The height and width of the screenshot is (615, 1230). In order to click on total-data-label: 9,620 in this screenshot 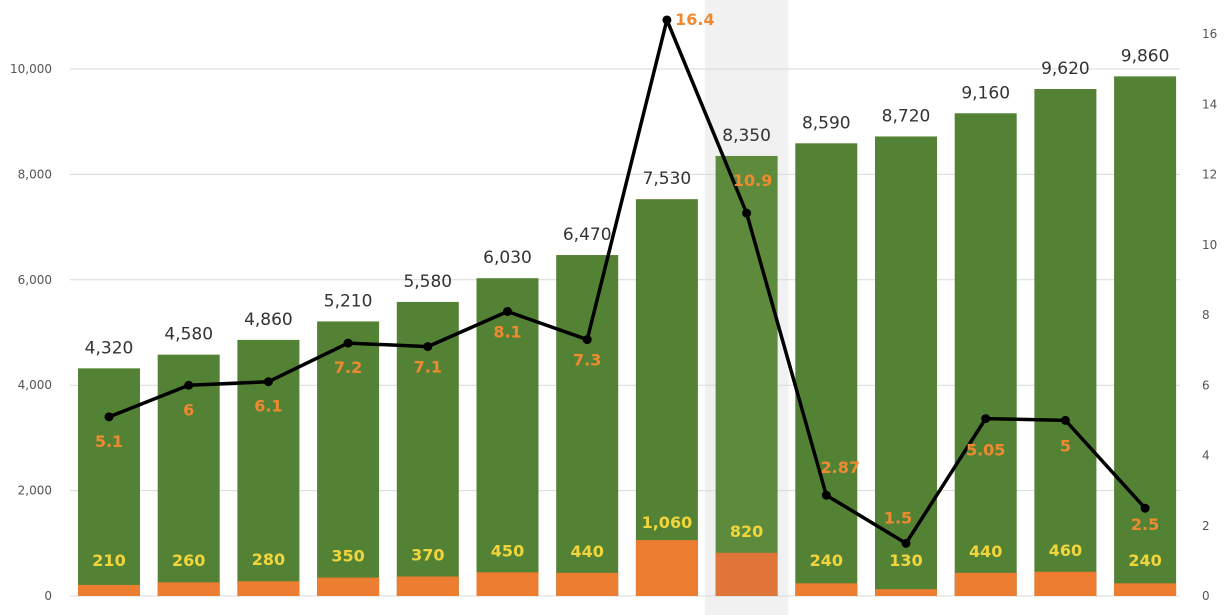, I will do `click(1065, 69)`.